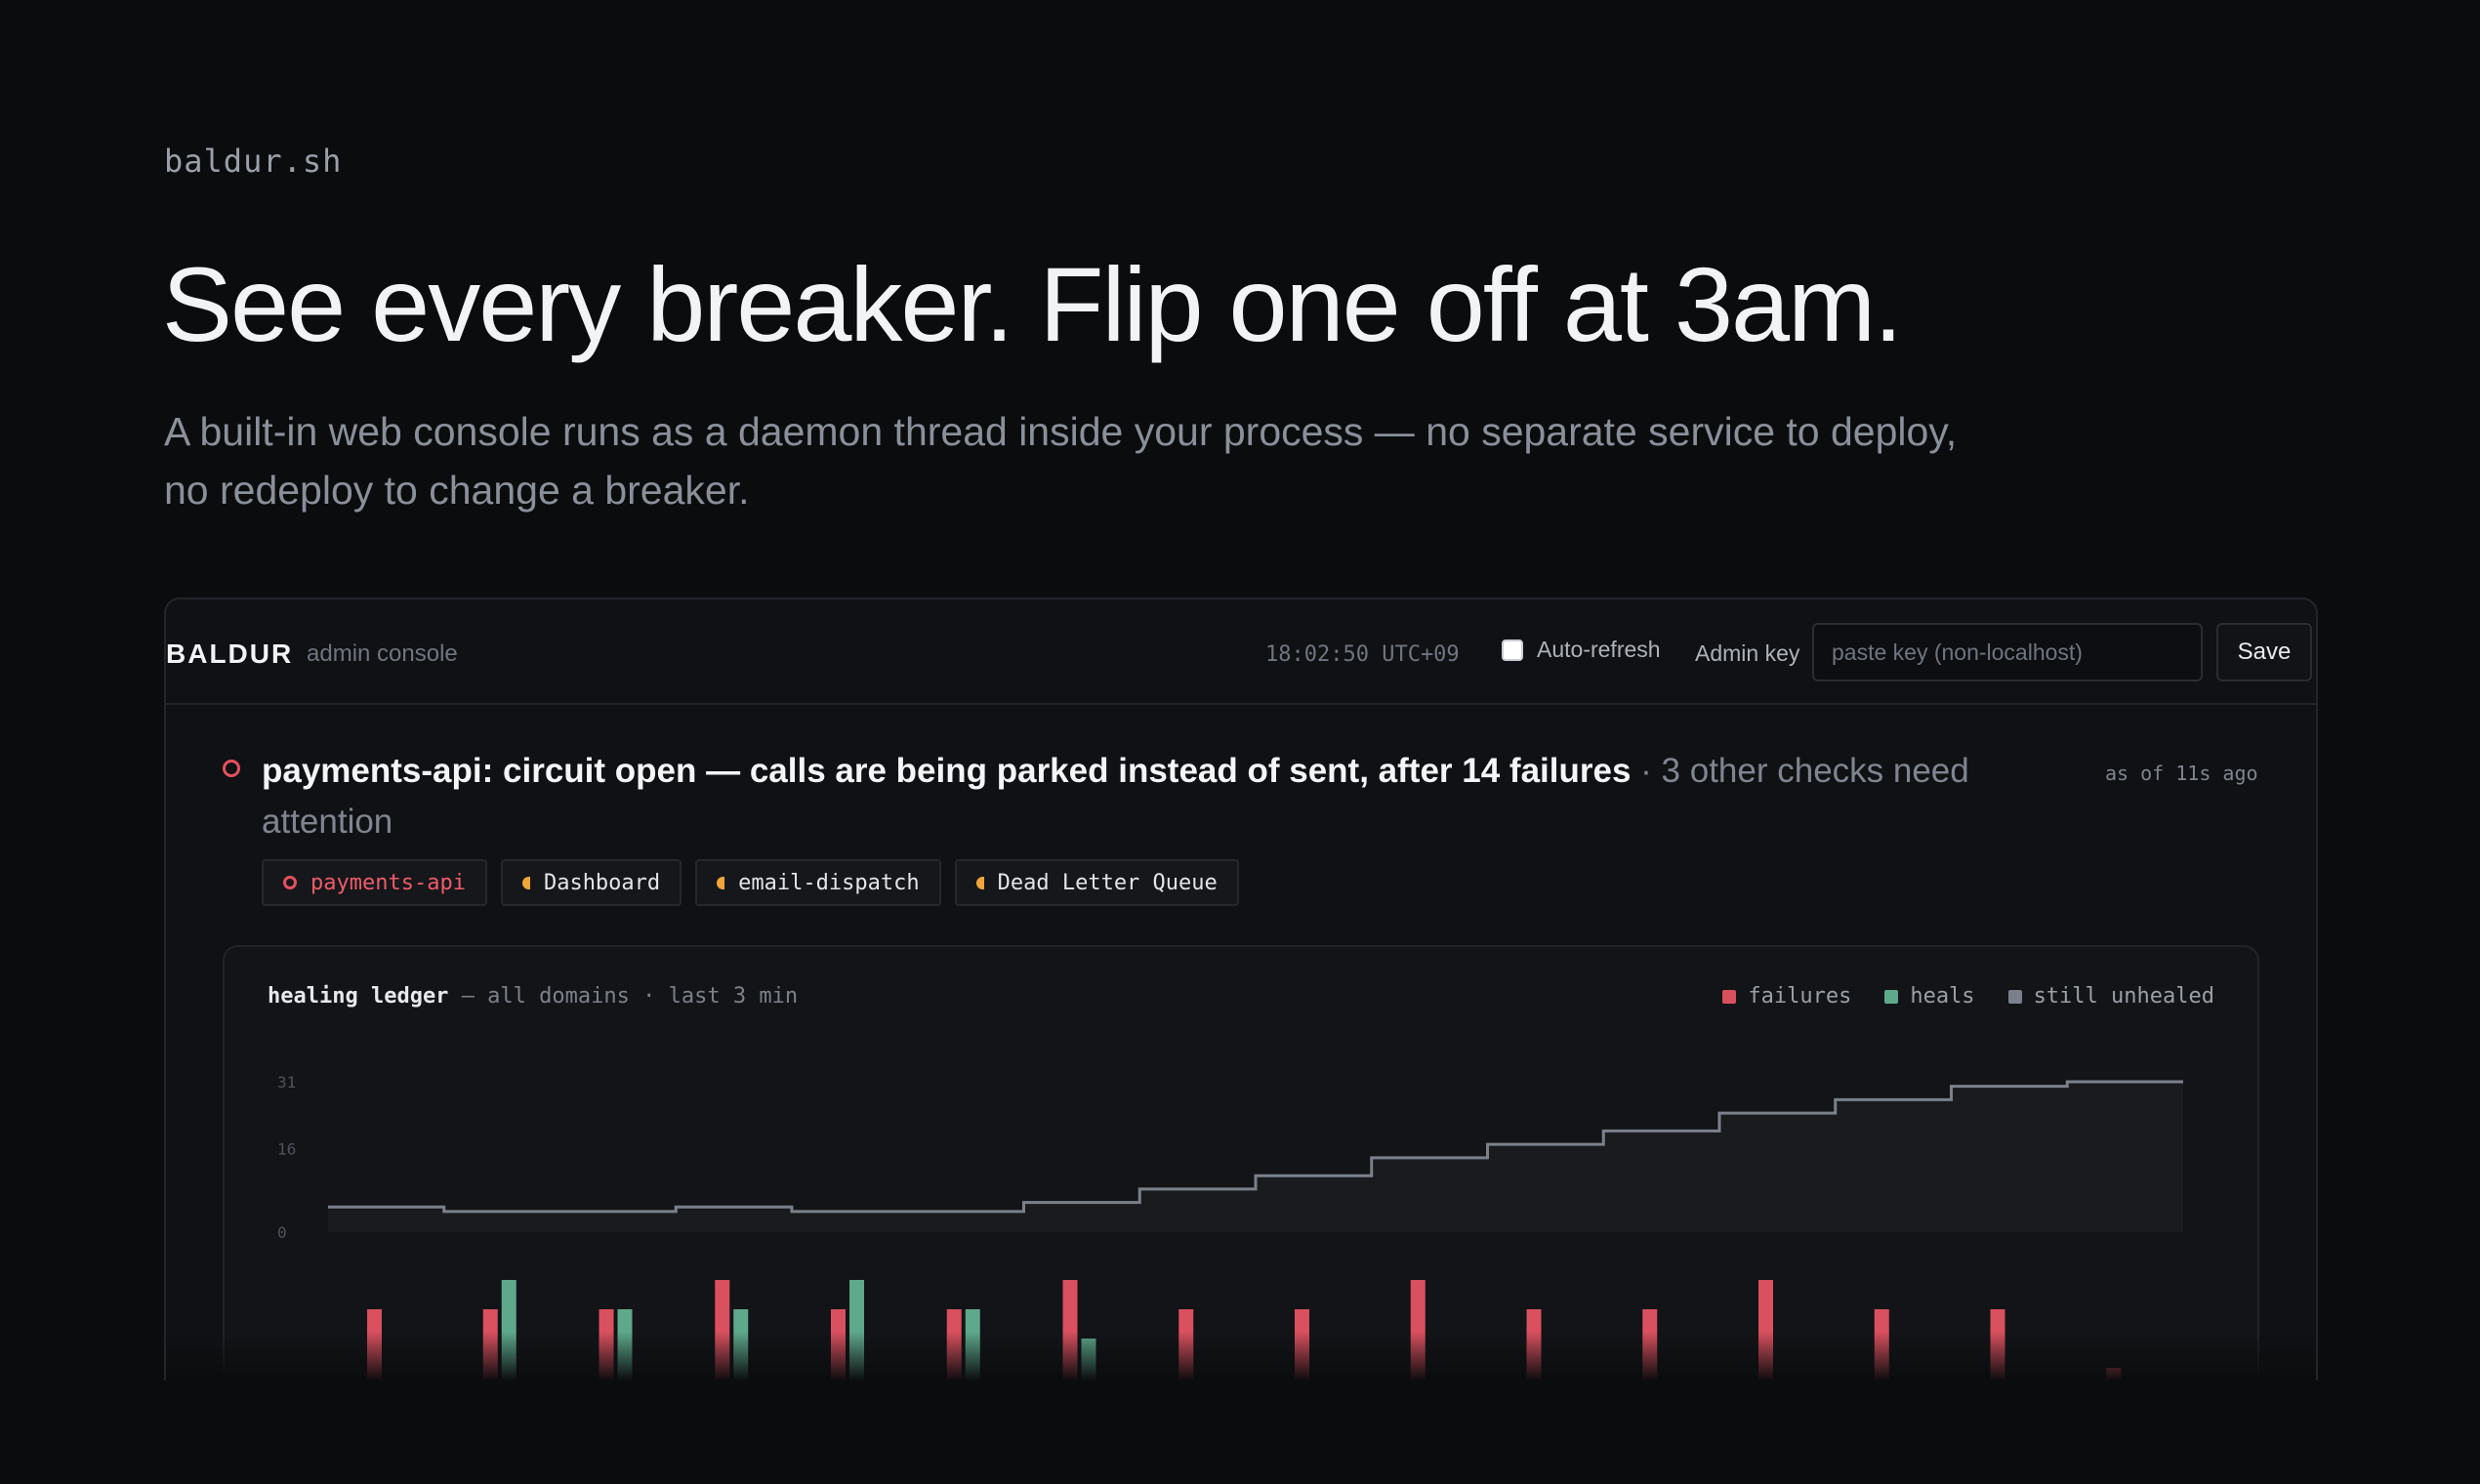  Describe the element at coordinates (1729, 997) in the screenshot. I see `legend-swatch-failures` at that location.